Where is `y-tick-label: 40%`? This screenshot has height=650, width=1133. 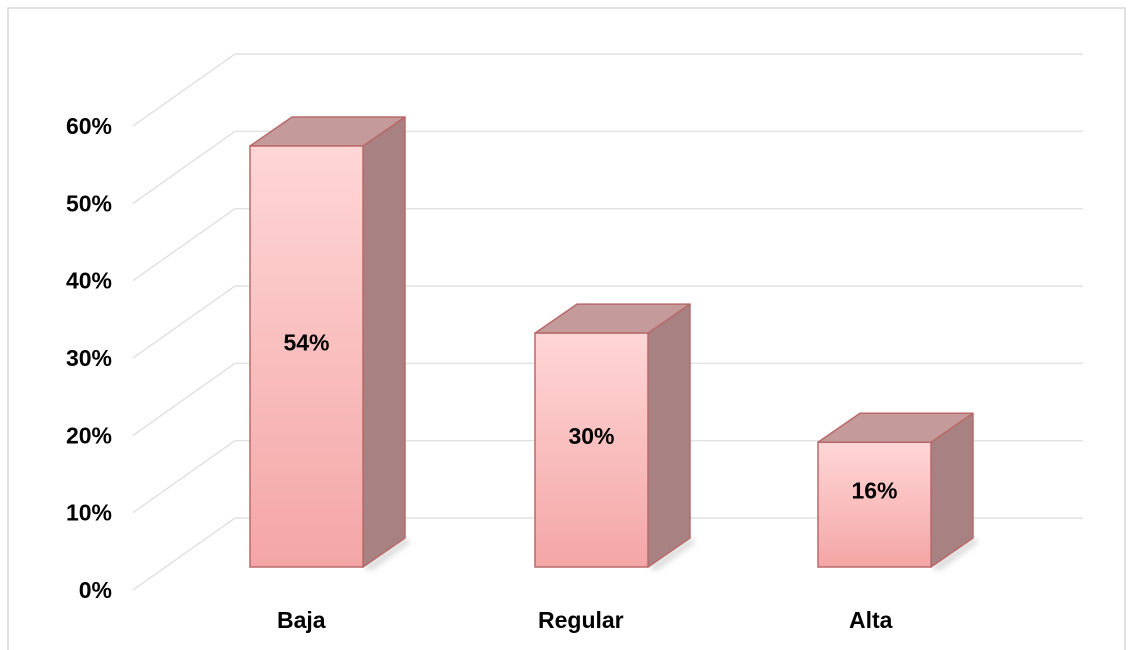
y-tick-label: 40% is located at coordinates (89, 281).